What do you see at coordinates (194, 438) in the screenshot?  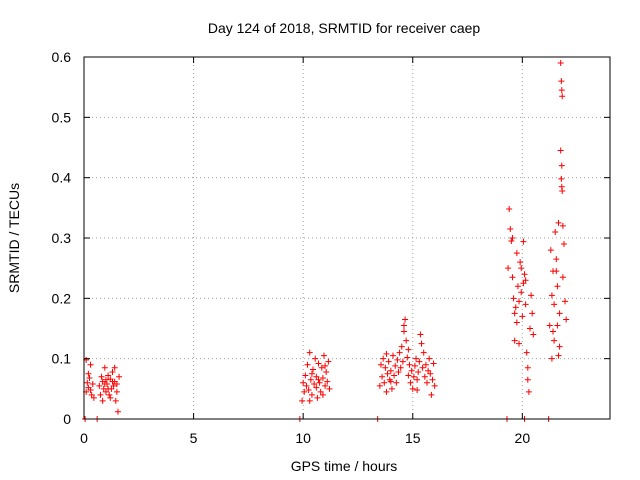 I see `x-tick-label: 5` at bounding box center [194, 438].